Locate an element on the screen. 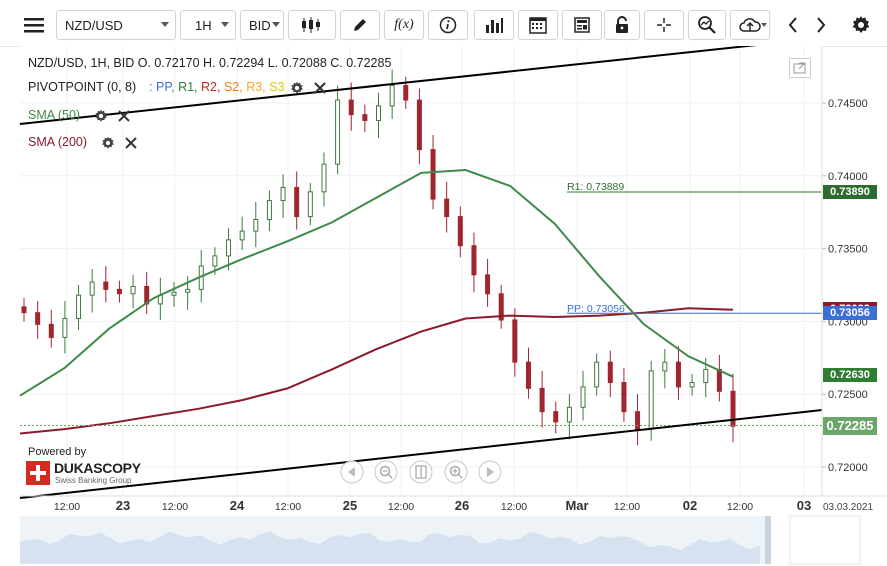 This screenshot has width=887, height=566. candlestick-icon is located at coordinates (311, 25).